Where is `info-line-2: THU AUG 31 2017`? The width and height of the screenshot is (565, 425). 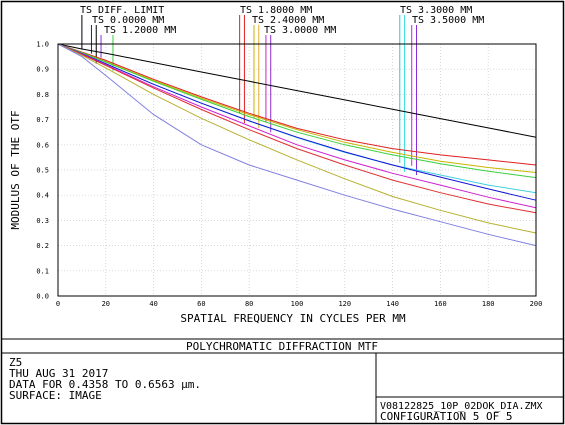
info-line-2: THU AUG 31 2017 is located at coordinates (58, 373).